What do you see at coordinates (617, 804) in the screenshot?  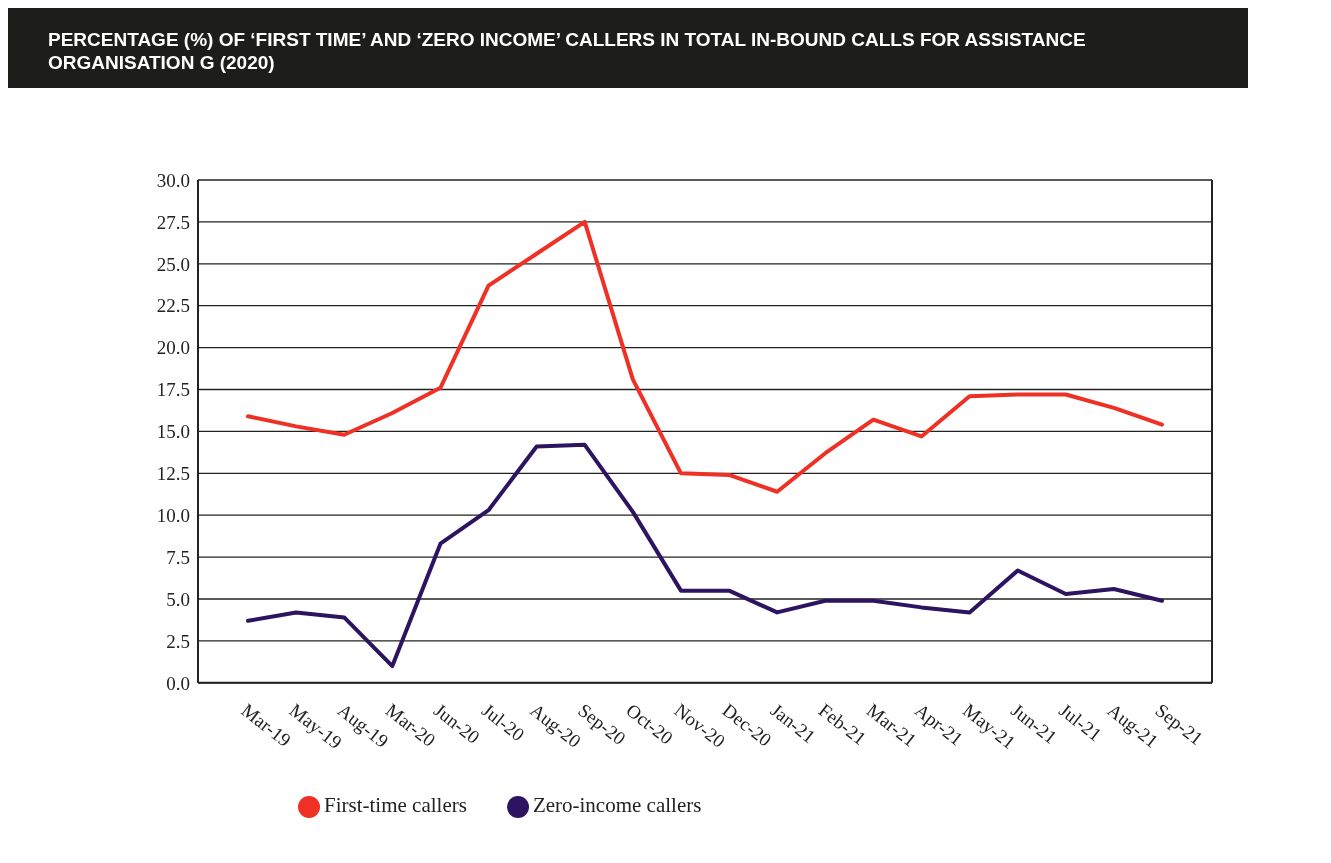 I see `legend-label: Zero-income callers` at bounding box center [617, 804].